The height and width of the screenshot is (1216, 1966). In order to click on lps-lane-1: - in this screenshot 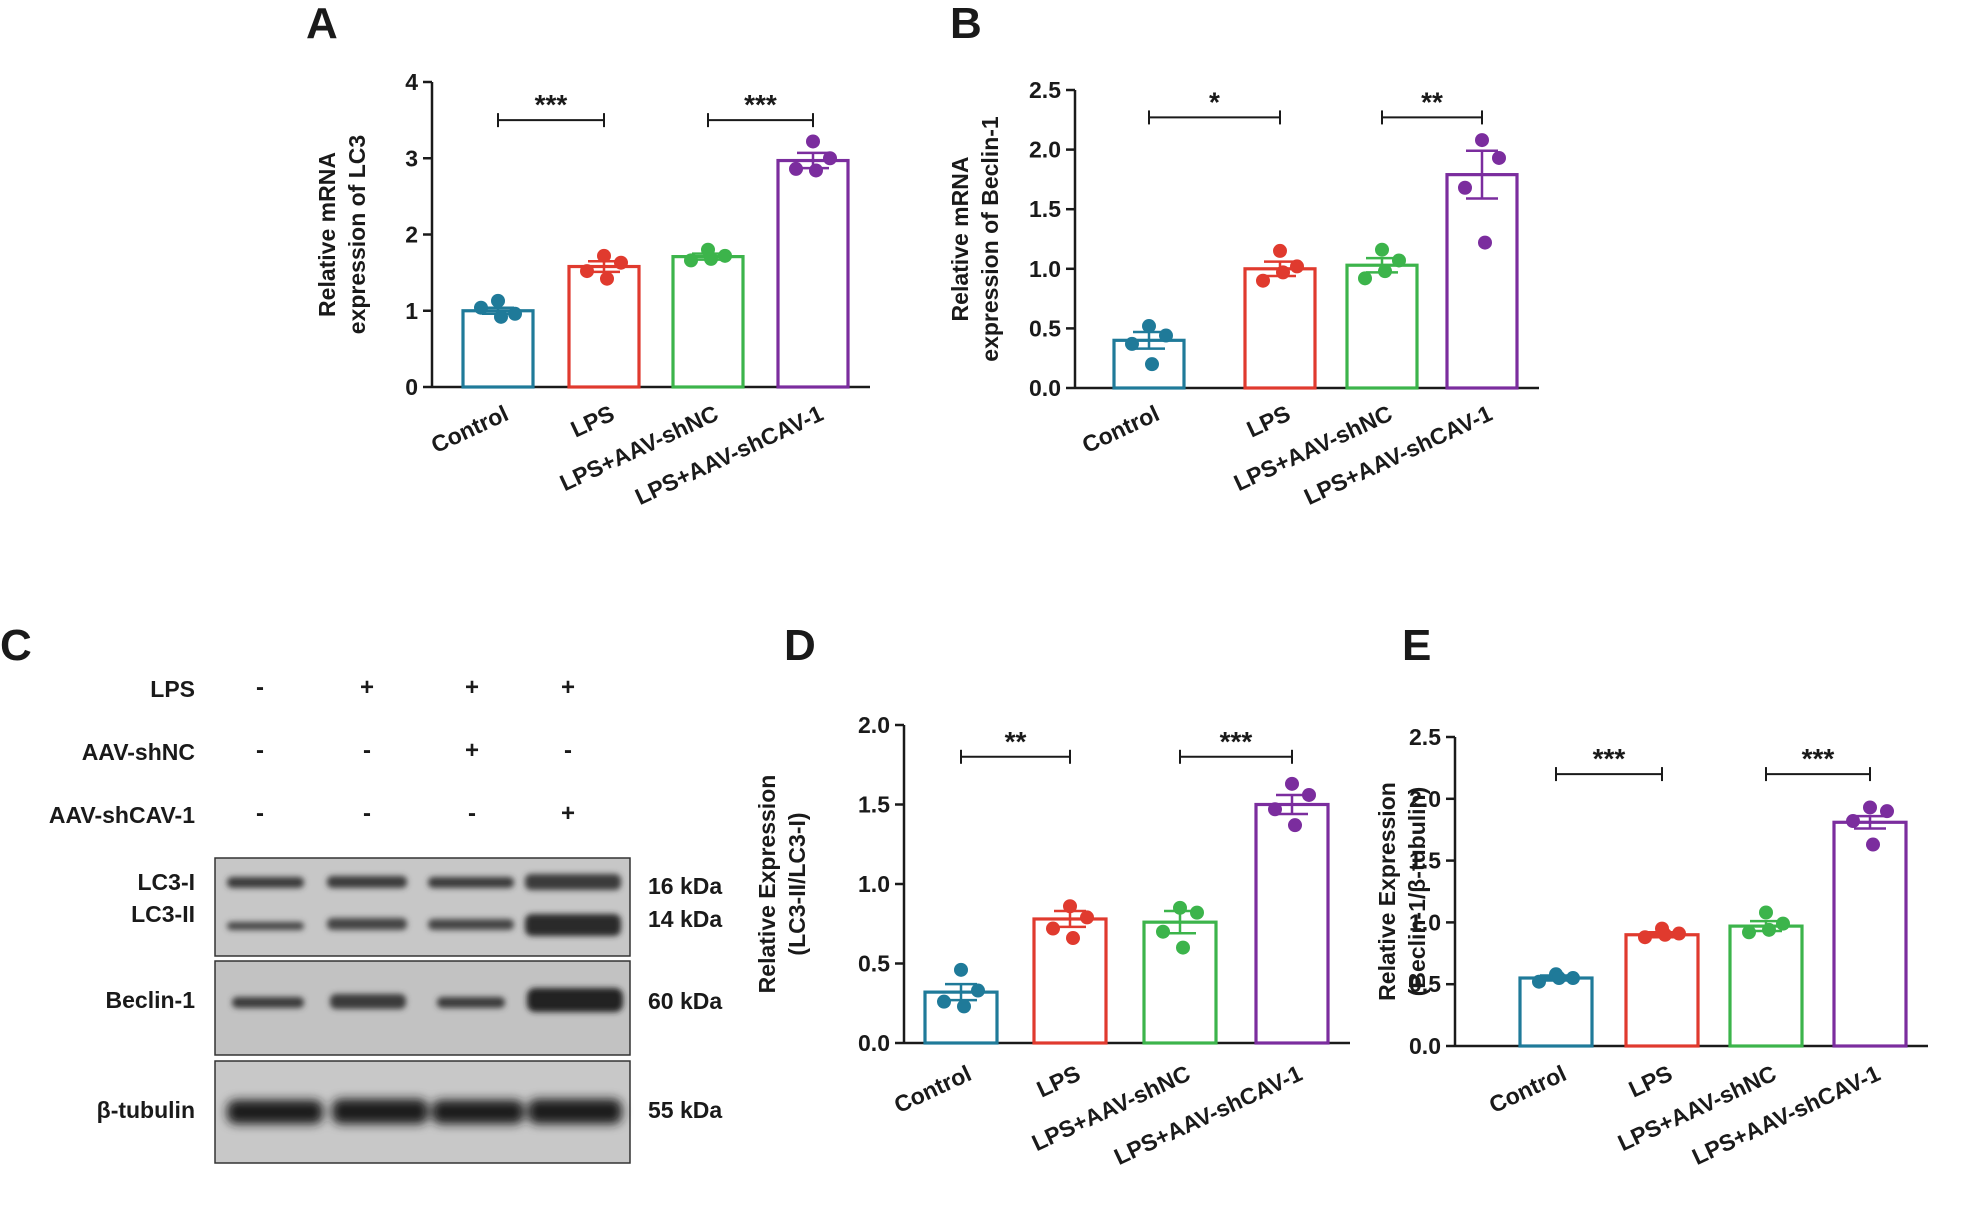, I will do `click(260, 687)`.